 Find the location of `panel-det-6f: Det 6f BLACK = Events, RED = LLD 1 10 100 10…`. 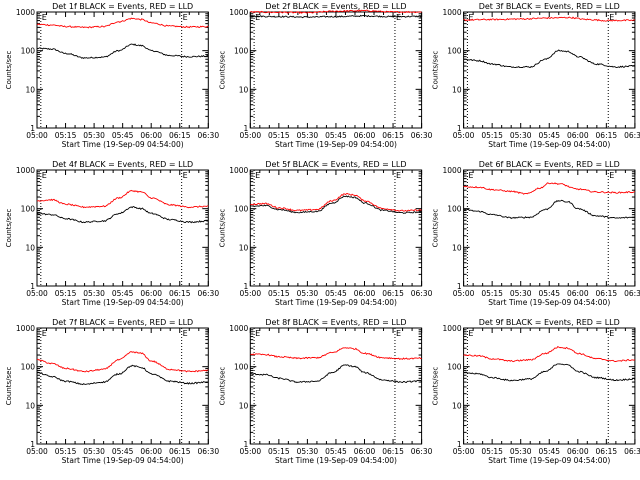

panel-det-6f: Det 6f BLACK = Events, RED = LLD 1 10 100 10… is located at coordinates (536, 233).